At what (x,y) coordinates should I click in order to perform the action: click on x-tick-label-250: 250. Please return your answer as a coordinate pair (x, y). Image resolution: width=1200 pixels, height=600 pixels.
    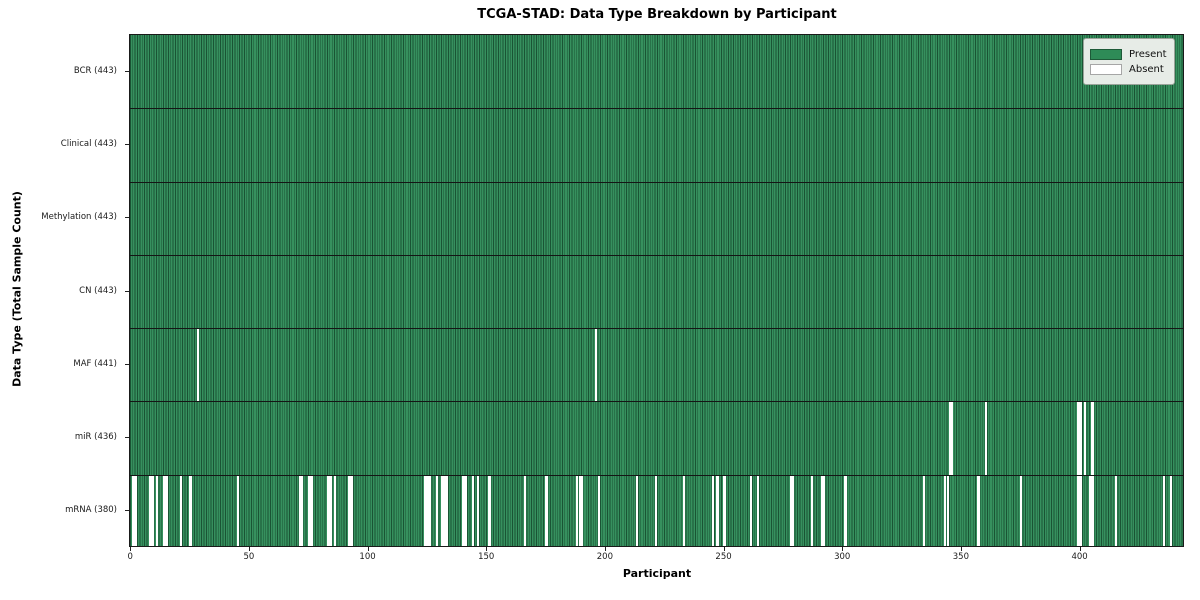
    Looking at the image, I should click on (723, 557).